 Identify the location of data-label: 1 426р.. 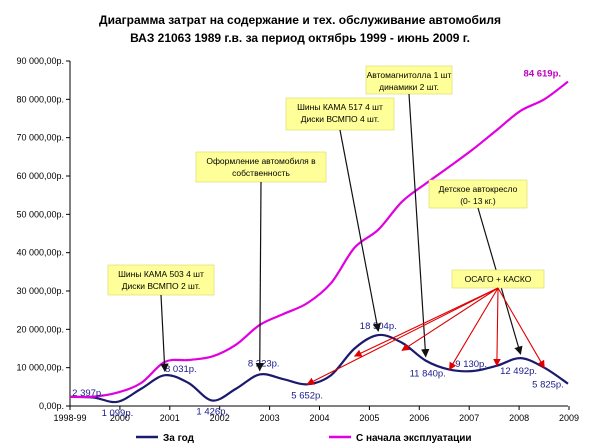
(212, 412).